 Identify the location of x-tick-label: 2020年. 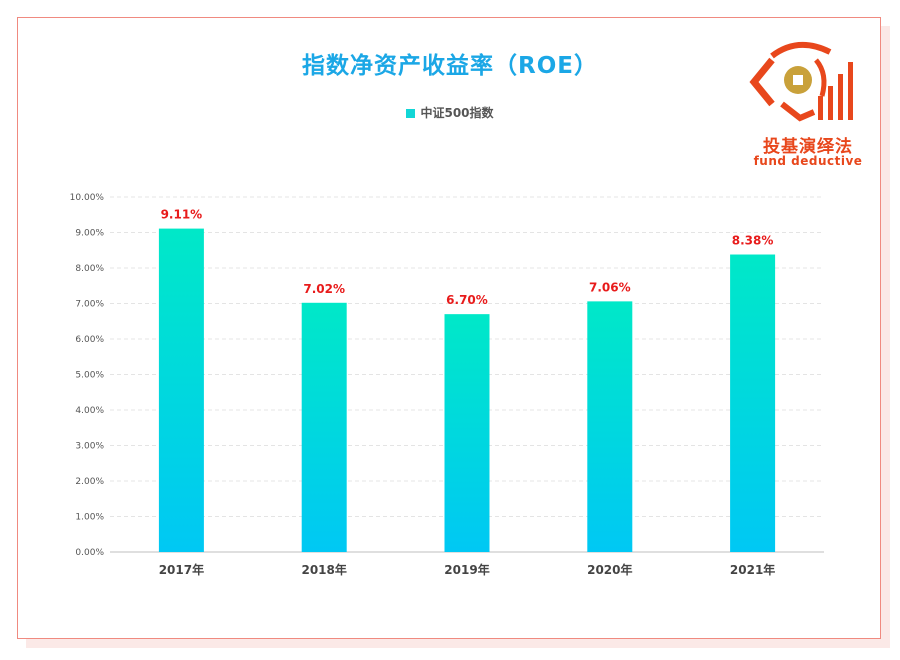
(609, 569).